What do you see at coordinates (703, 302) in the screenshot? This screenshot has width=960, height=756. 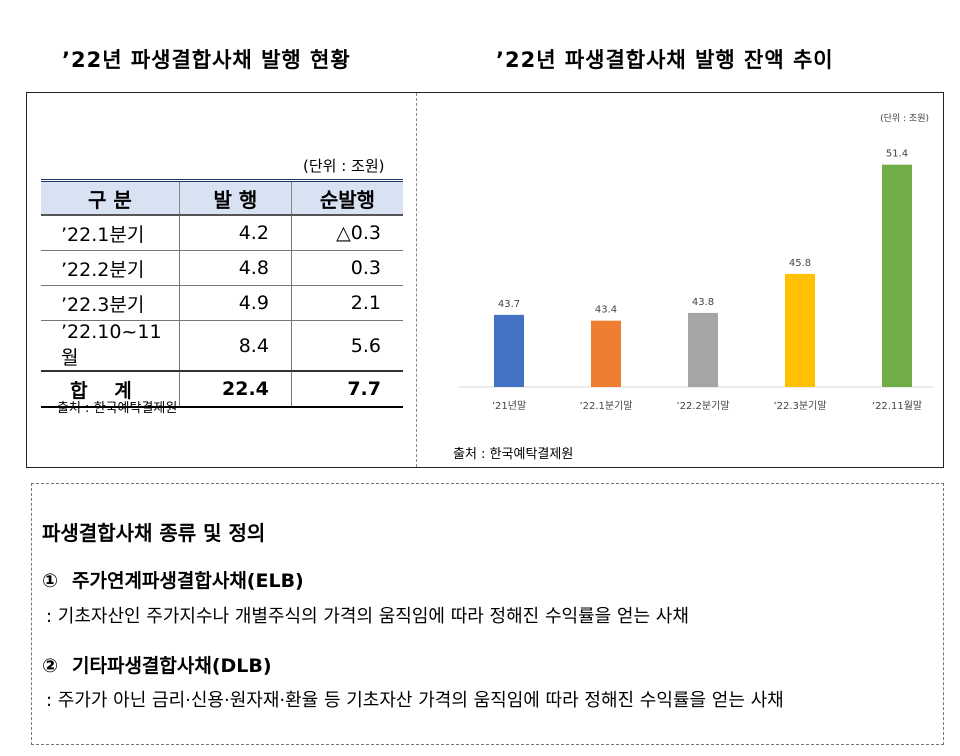 I see `bar-value-label: 43.8` at bounding box center [703, 302].